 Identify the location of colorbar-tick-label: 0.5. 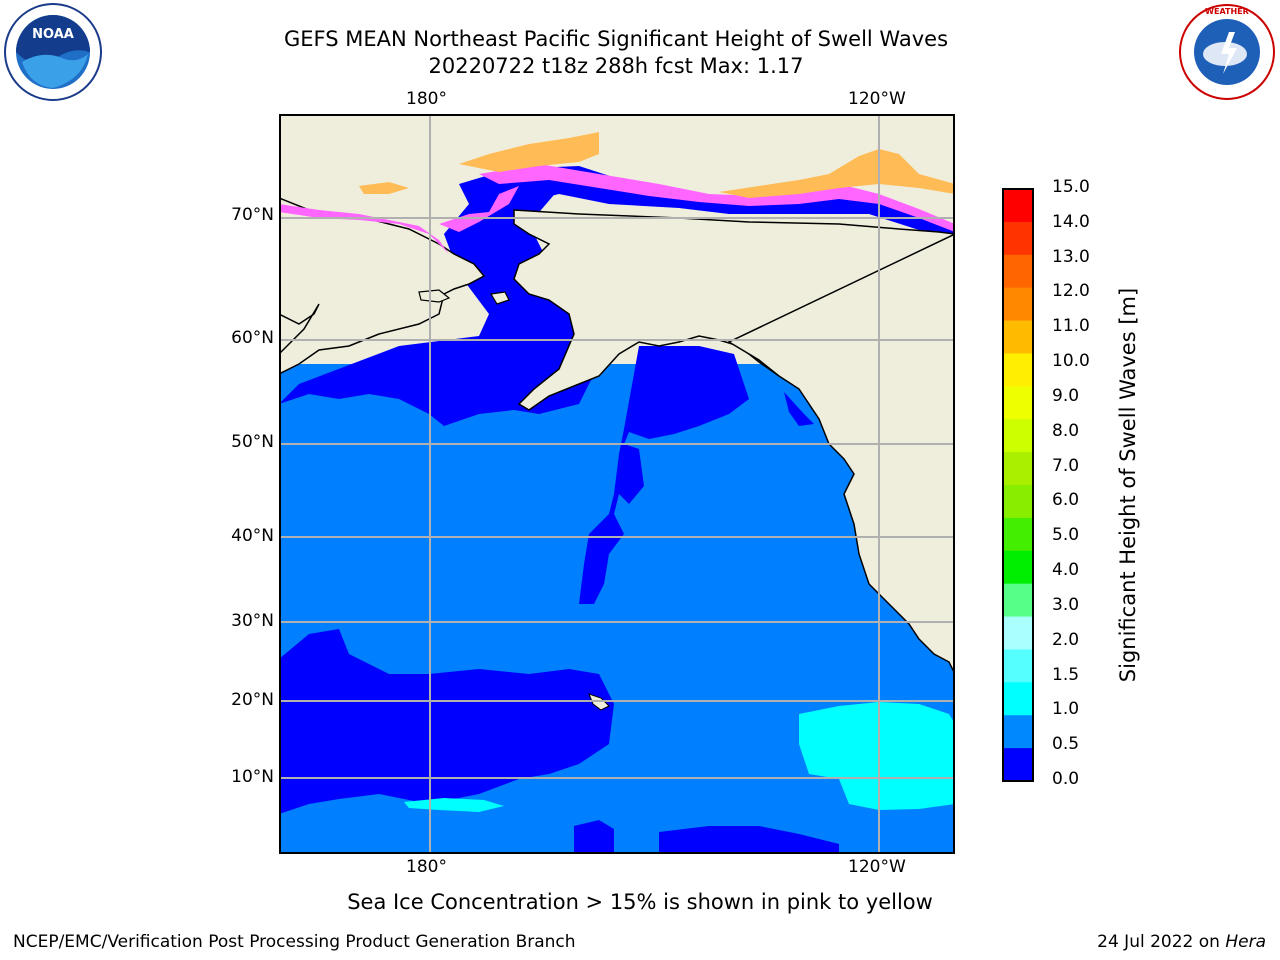
(1066, 744).